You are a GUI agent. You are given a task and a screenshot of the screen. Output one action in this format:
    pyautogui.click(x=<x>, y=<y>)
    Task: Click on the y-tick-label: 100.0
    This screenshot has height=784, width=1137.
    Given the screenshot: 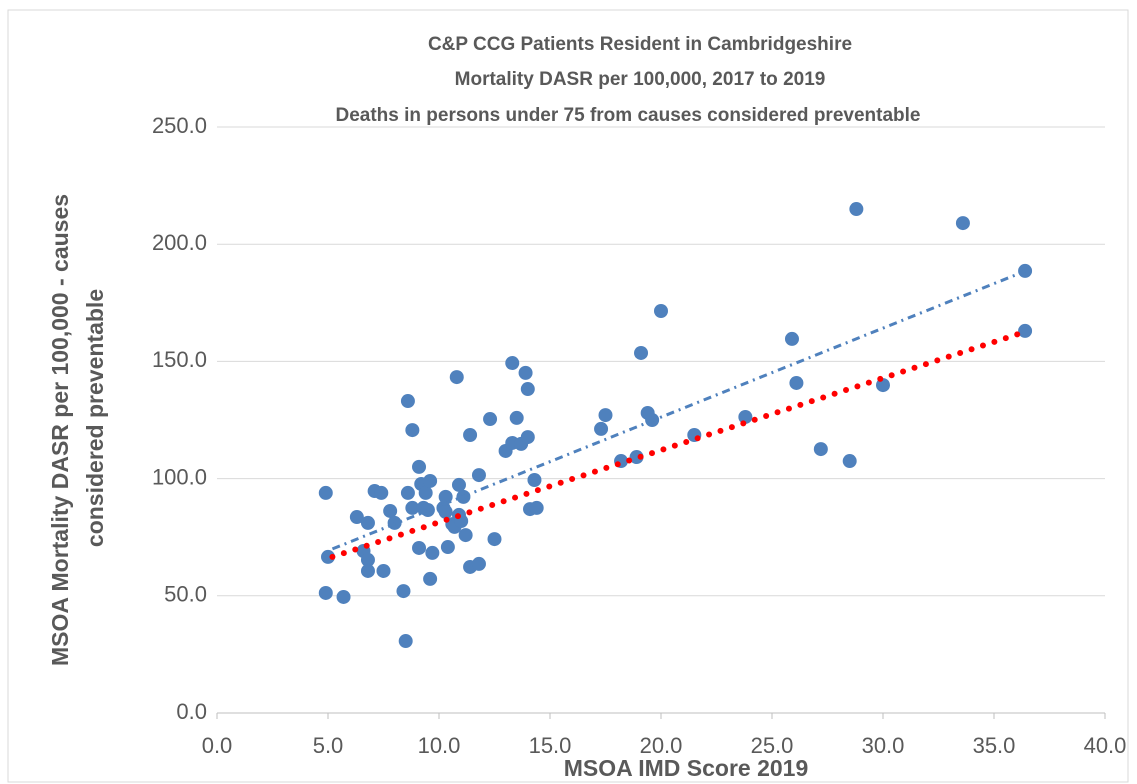 What is the action you would take?
    pyautogui.click(x=179, y=476)
    